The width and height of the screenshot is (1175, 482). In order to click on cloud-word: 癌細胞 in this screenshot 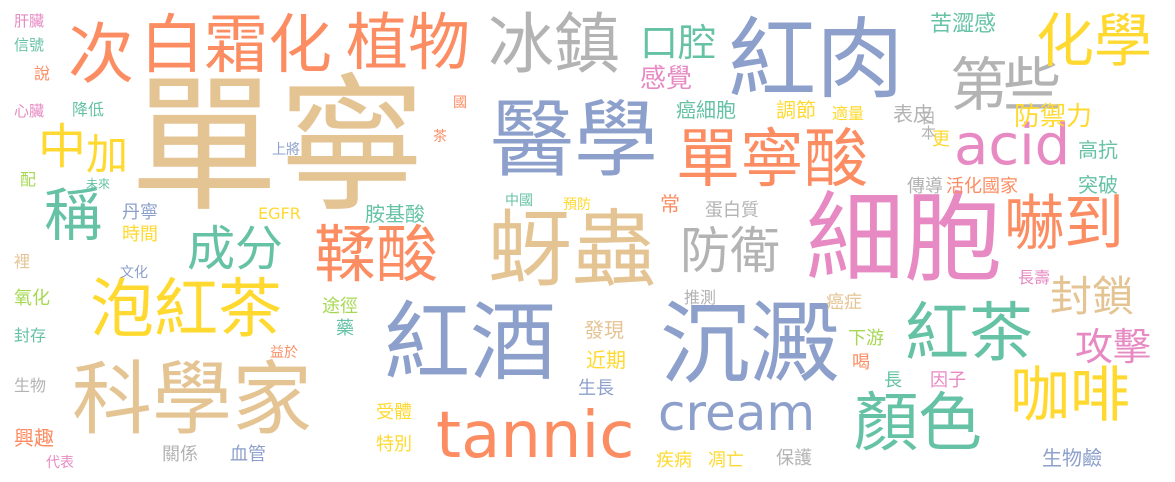, I will do `click(706, 110)`.